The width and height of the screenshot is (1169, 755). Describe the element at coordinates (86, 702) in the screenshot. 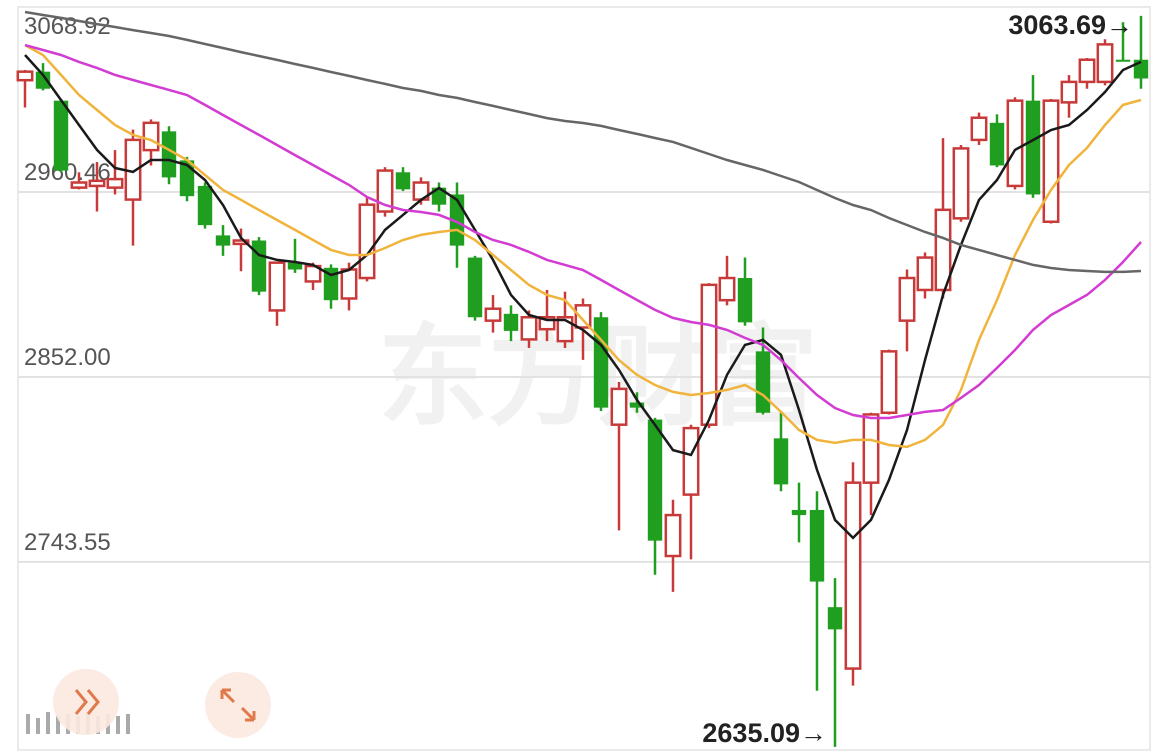

I see `expand-button` at that location.